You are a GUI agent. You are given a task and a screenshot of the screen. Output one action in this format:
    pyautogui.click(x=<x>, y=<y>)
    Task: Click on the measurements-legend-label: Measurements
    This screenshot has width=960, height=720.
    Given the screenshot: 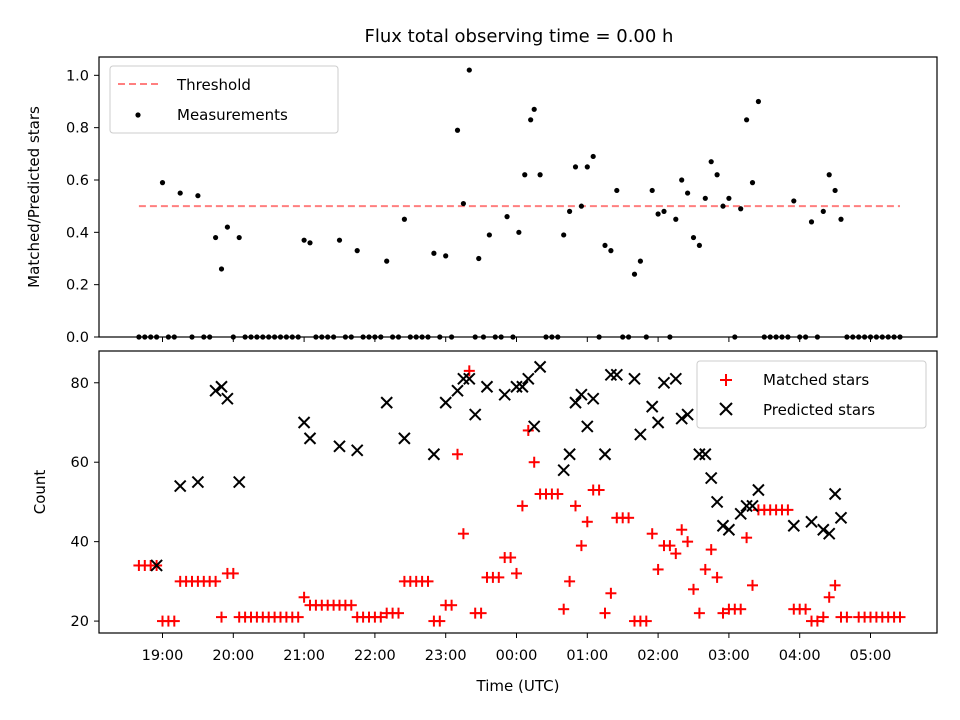 What is the action you would take?
    pyautogui.click(x=232, y=115)
    